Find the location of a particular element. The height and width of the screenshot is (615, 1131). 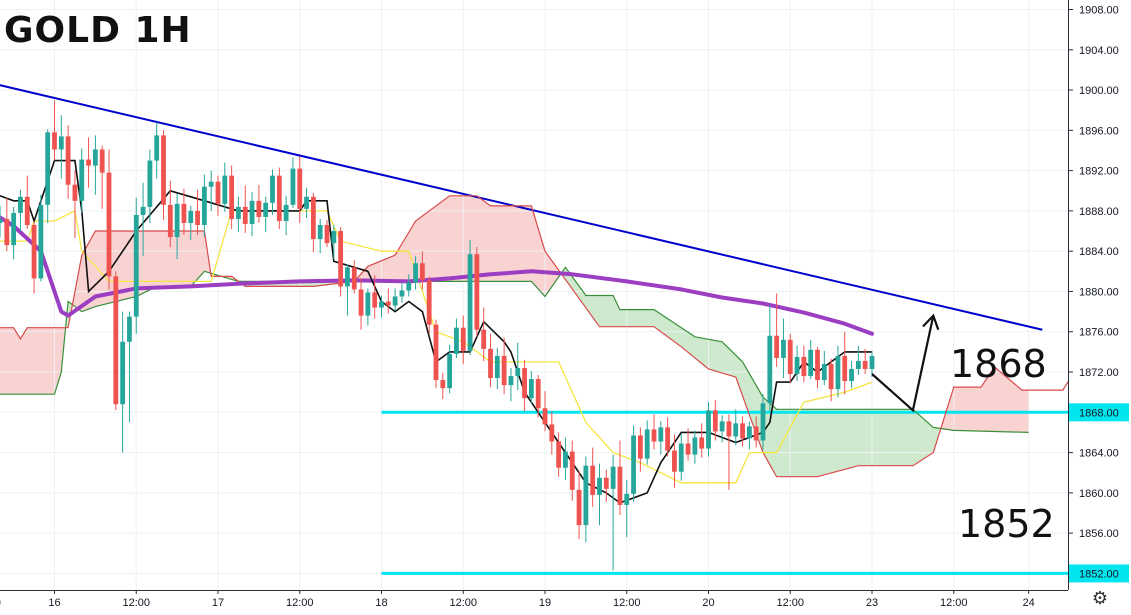

projection-arrowhead is located at coordinates (931, 322).